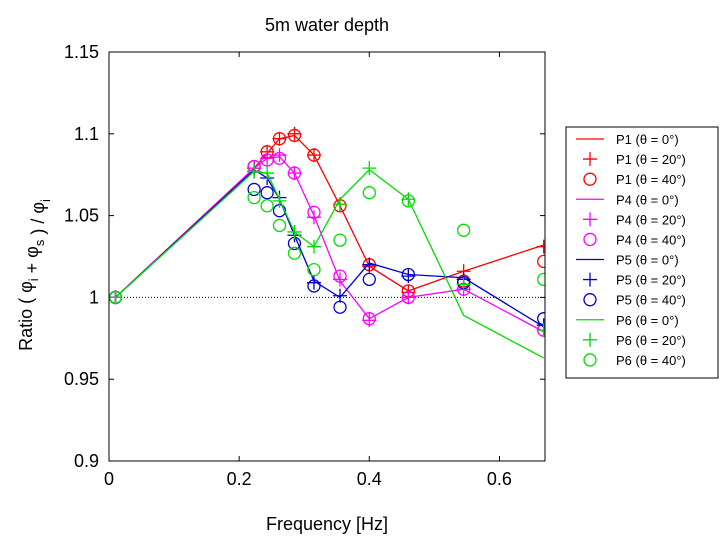  Describe the element at coordinates (327, 25) in the screenshot. I see `chart-title: 5m water depth` at that location.